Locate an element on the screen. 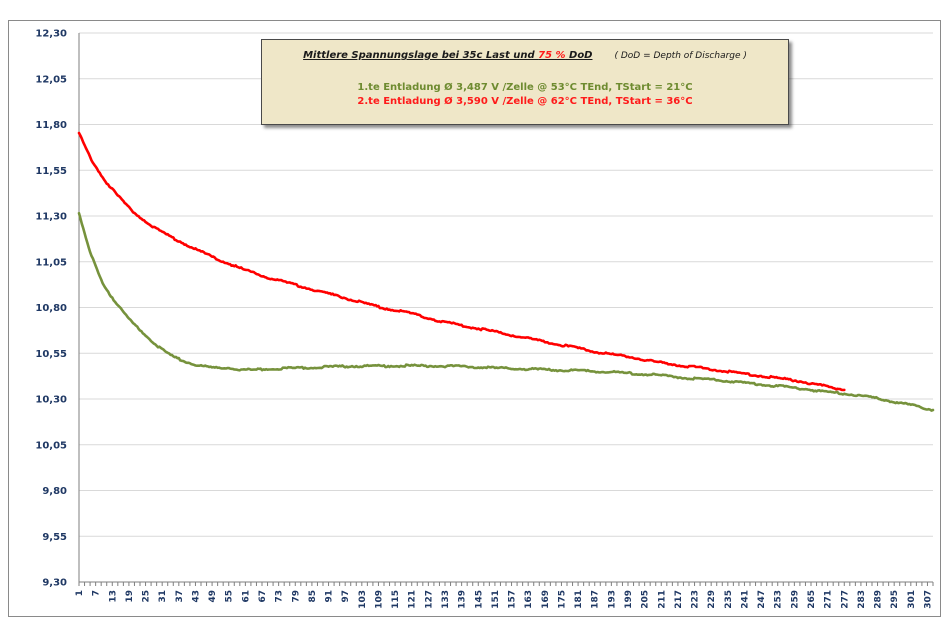 Image resolution: width=950 pixels, height=632 pixels. x-tick-label: 229 is located at coordinates (712, 599).